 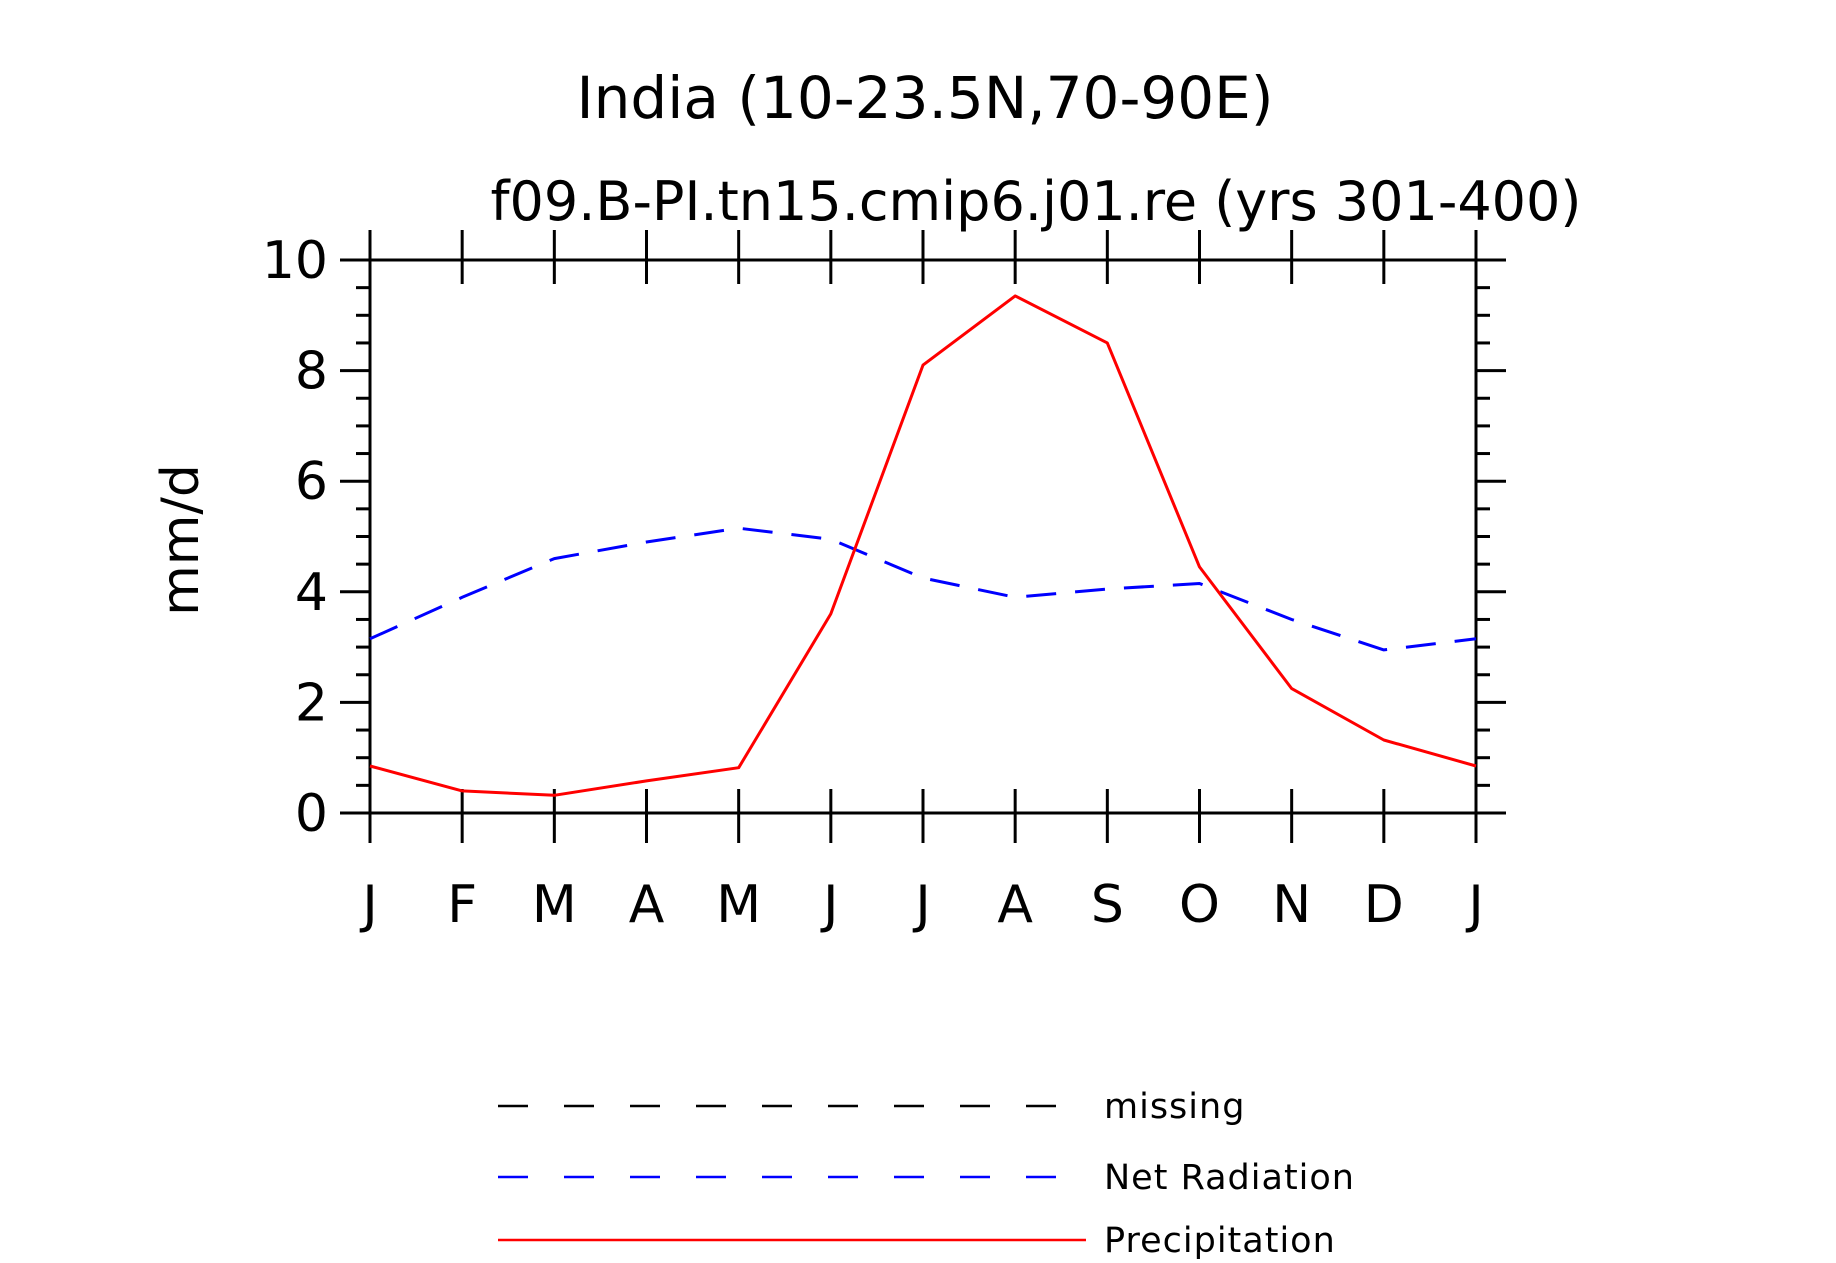 What do you see at coordinates (925, 98) in the screenshot?
I see `chart-title: India (10-23.5N,70-90E)` at bounding box center [925, 98].